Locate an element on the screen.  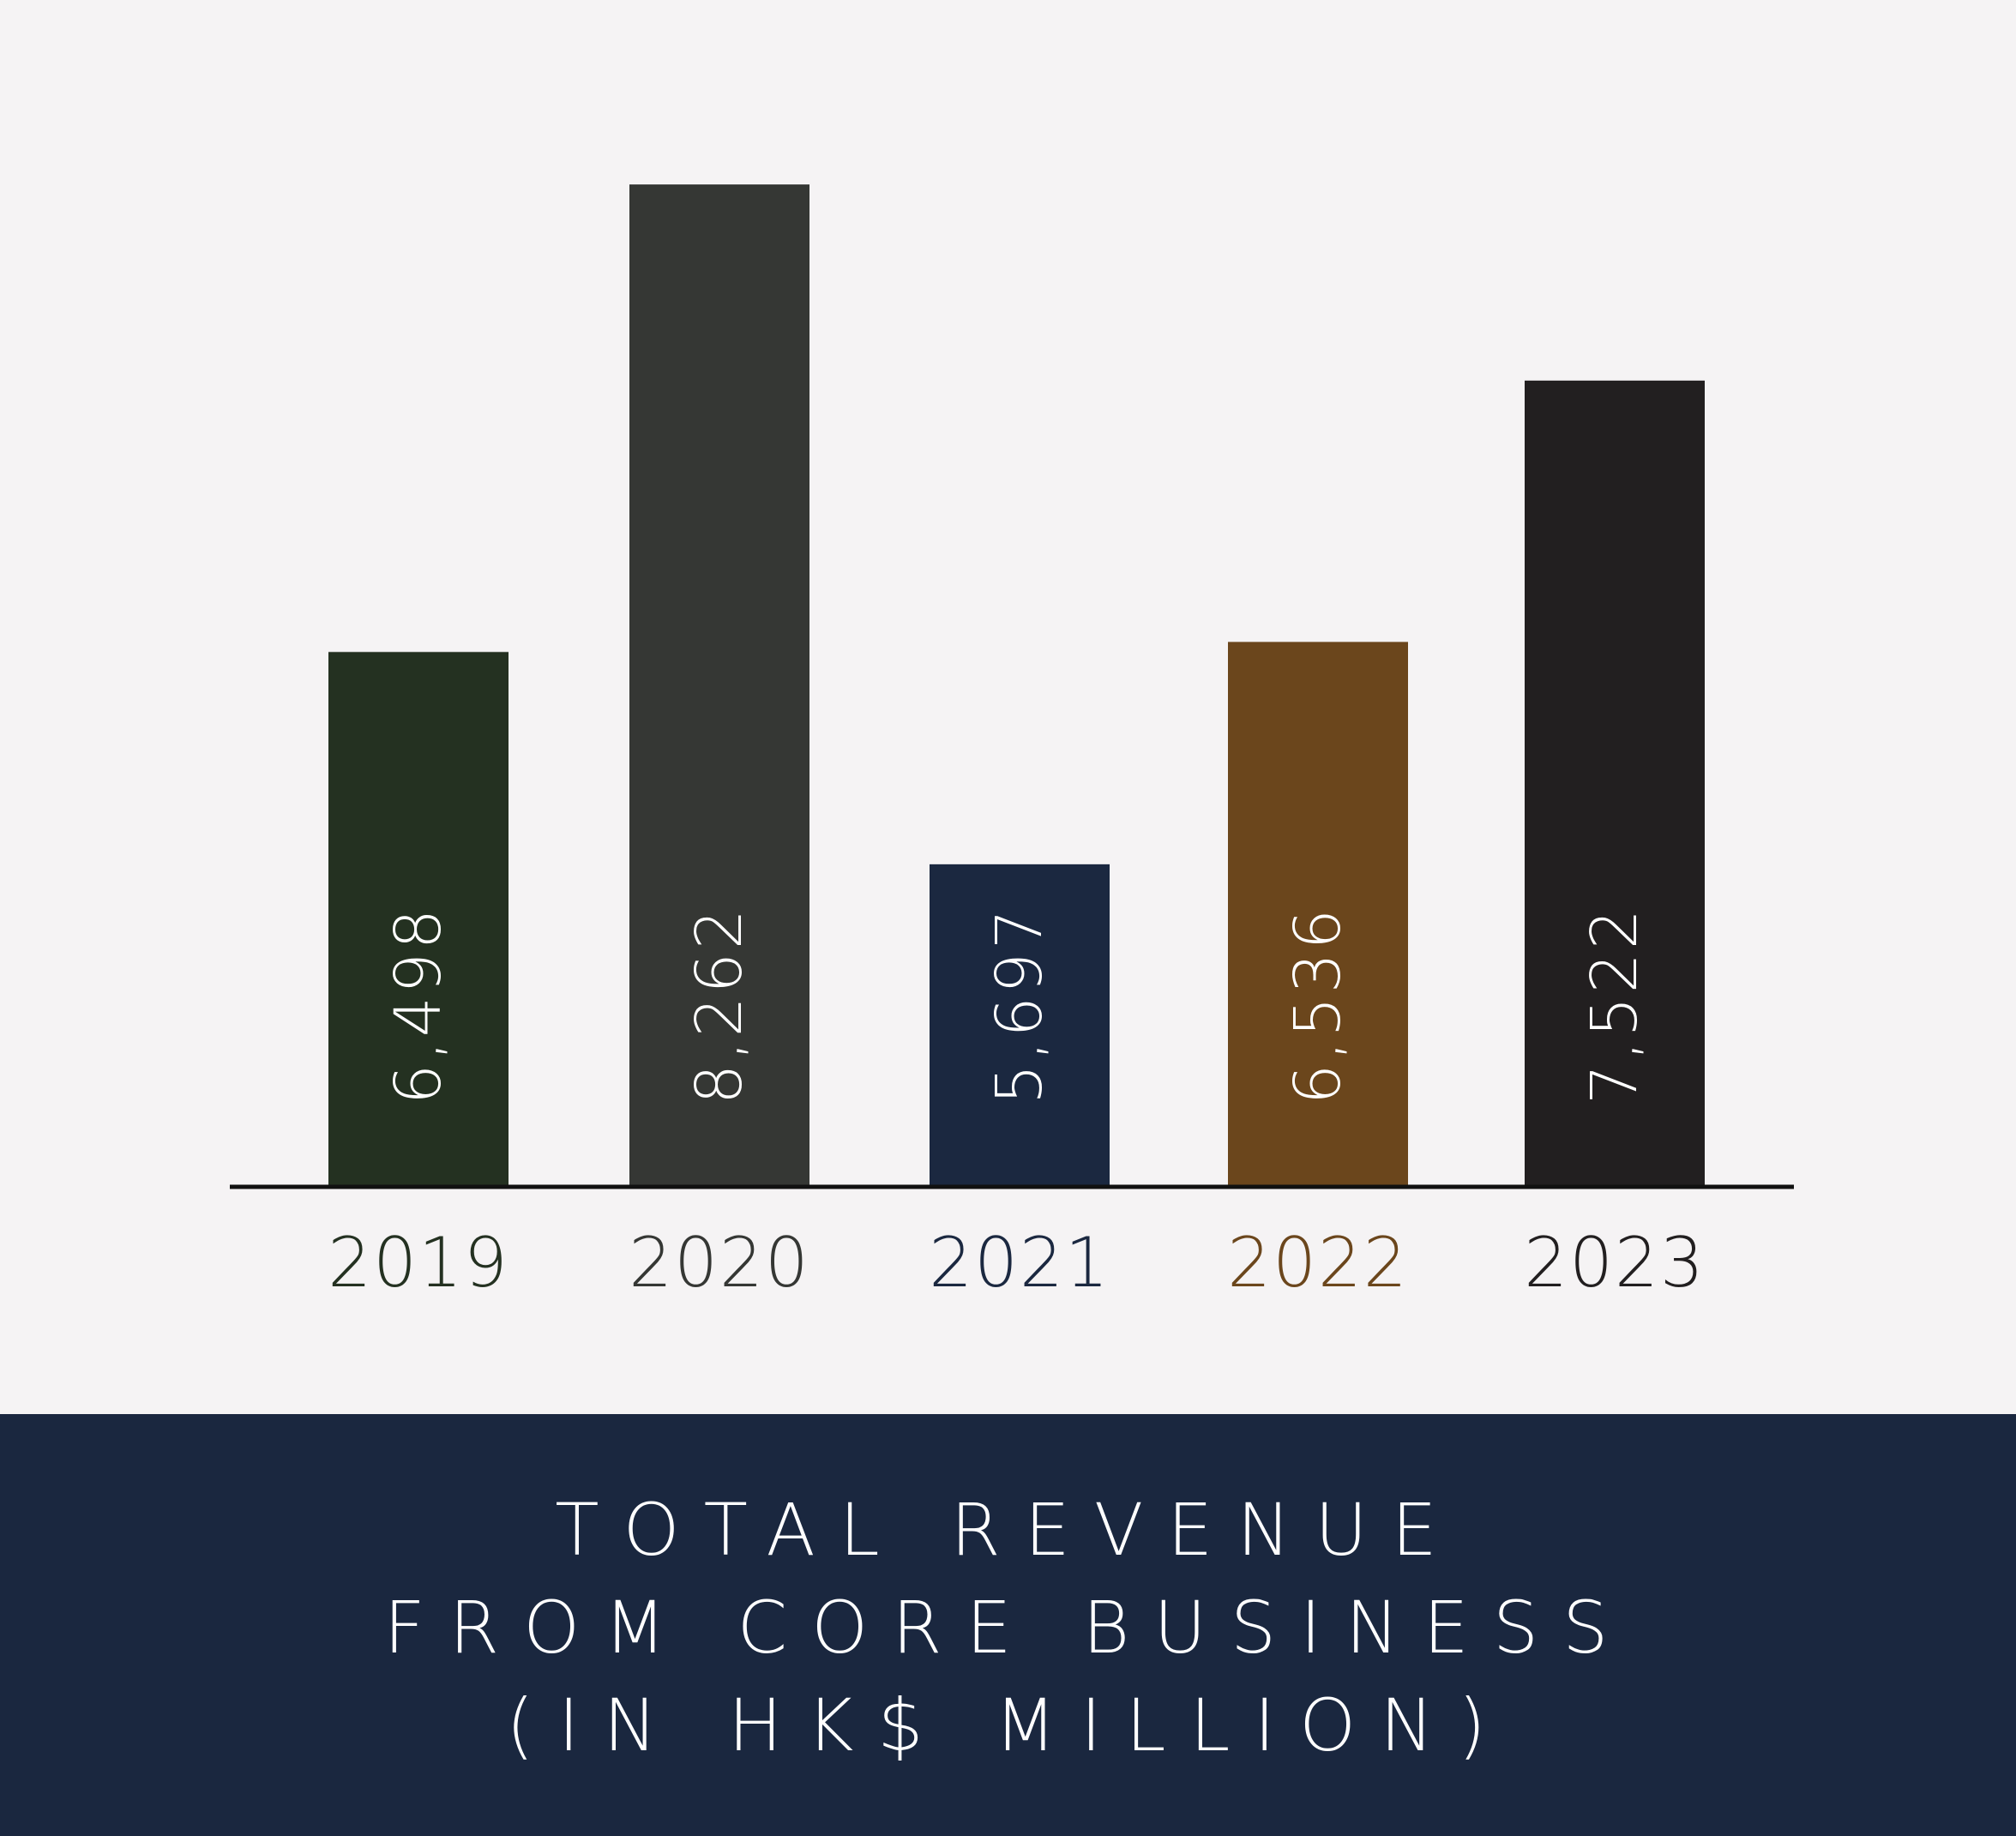
chart-title-line-2: FROM CORE BUSINESS is located at coordinates (1008, 1628).